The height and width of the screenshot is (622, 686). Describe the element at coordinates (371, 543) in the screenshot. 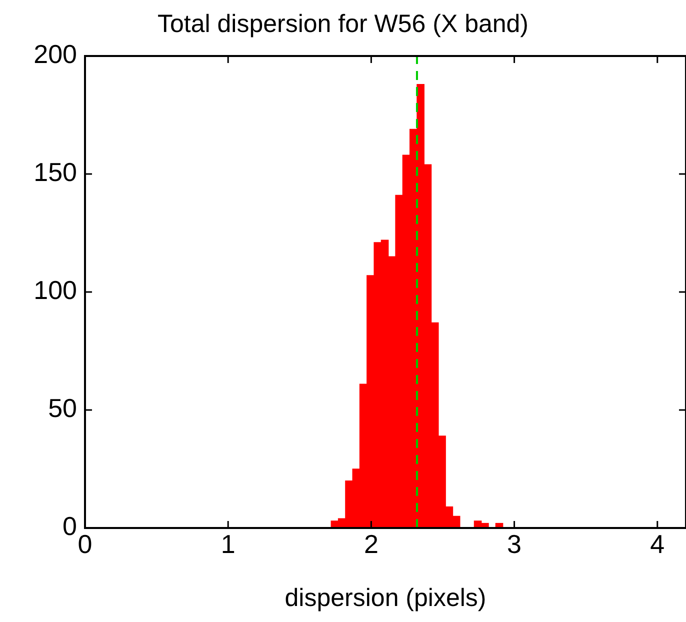

I see `x-tick-label: 2` at that location.